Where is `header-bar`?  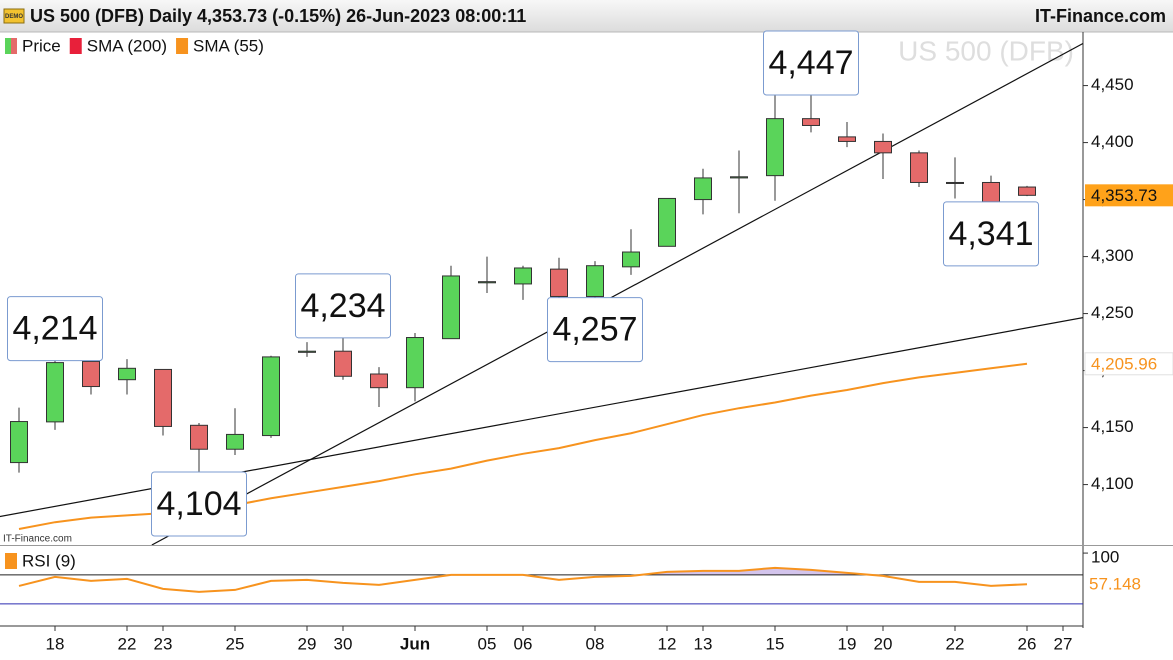 header-bar is located at coordinates (586, 16).